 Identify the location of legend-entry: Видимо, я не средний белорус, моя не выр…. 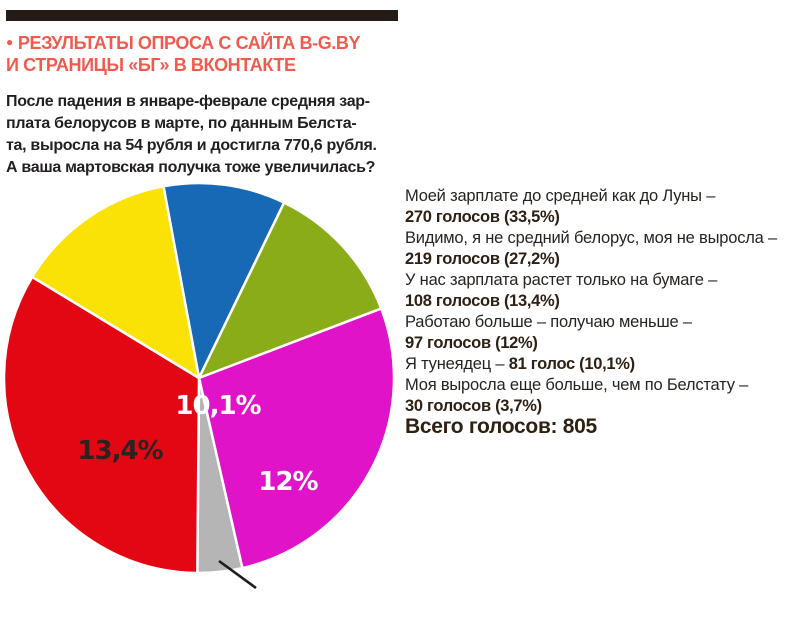
(601, 238).